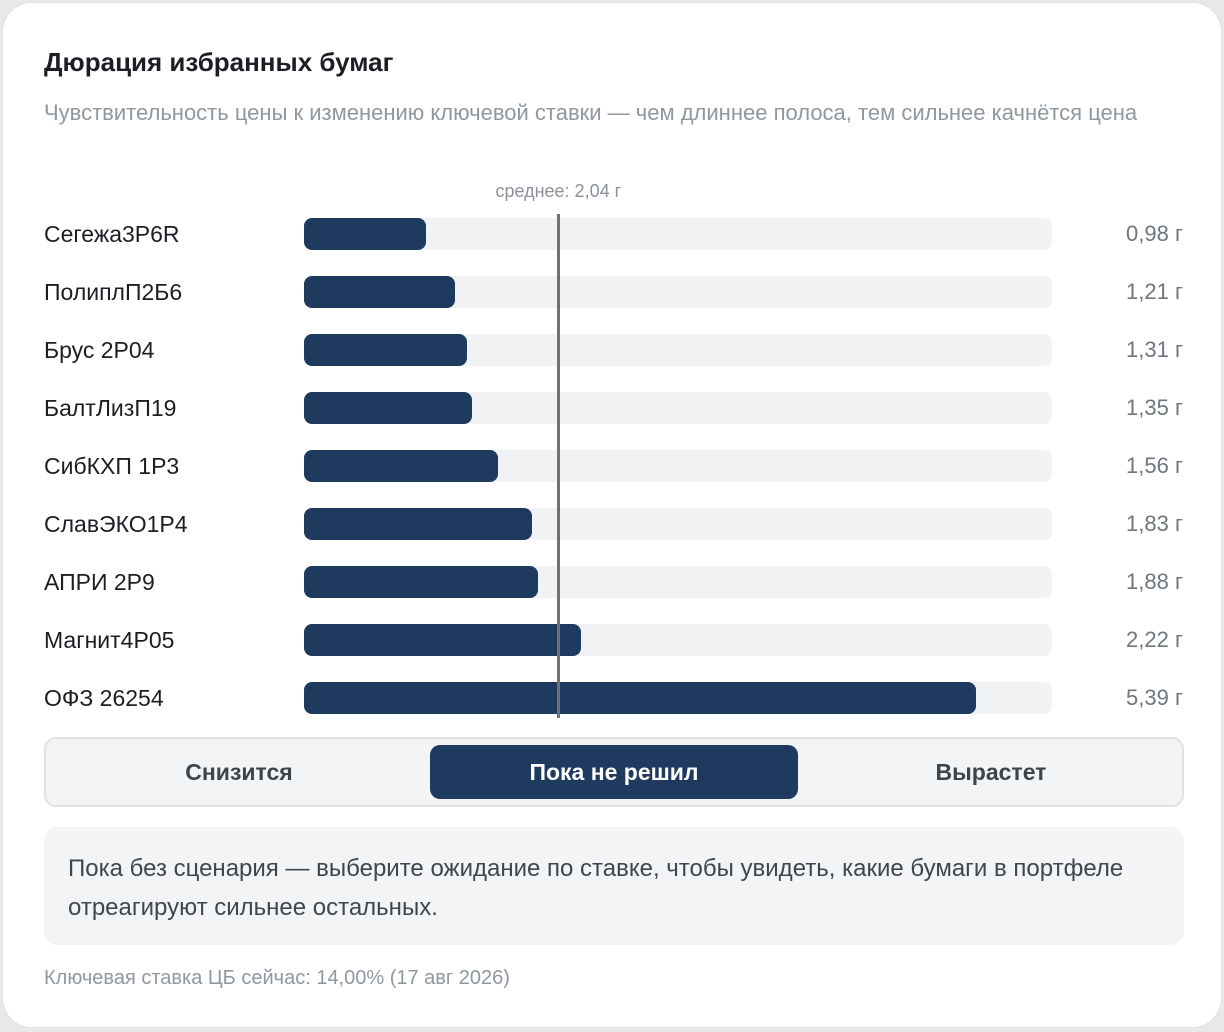 This screenshot has height=1032, width=1224. What do you see at coordinates (1154, 349) in the screenshot?
I see `duration-value-label: 1,31 г` at bounding box center [1154, 349].